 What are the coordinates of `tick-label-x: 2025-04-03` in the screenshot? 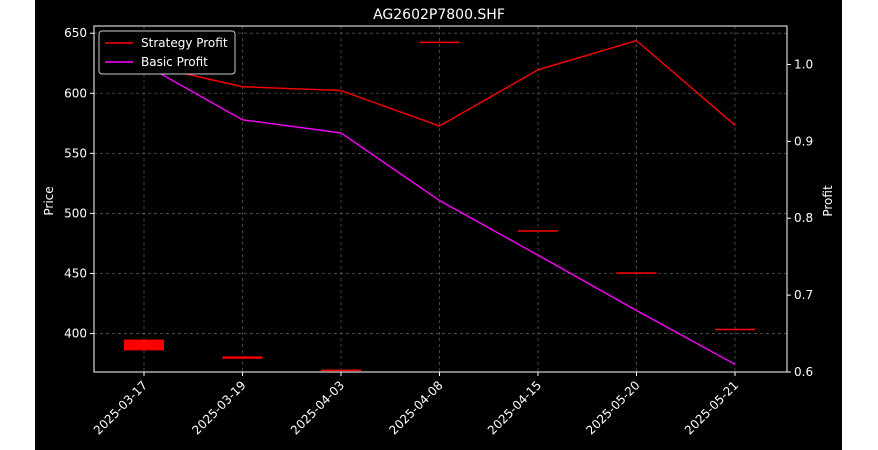 It's located at (317, 407).